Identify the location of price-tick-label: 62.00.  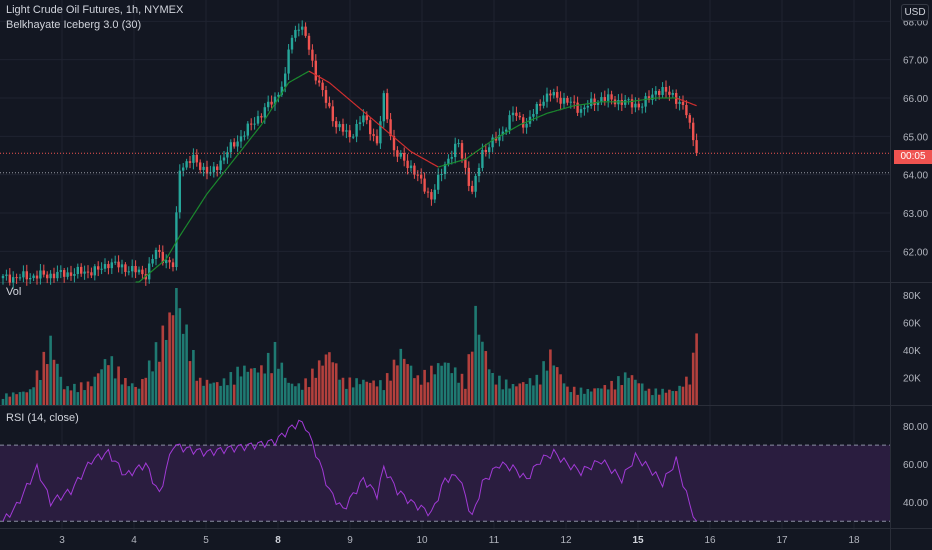
(915, 252).